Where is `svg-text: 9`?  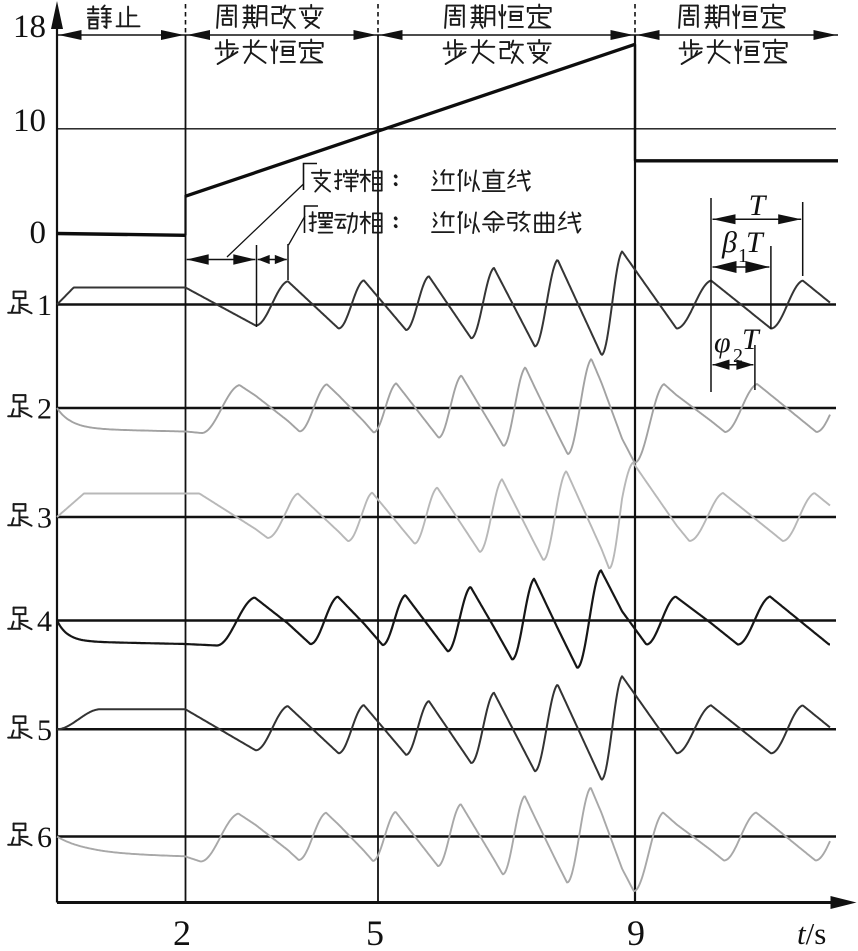
svg-text: 9 is located at coordinates (636, 929).